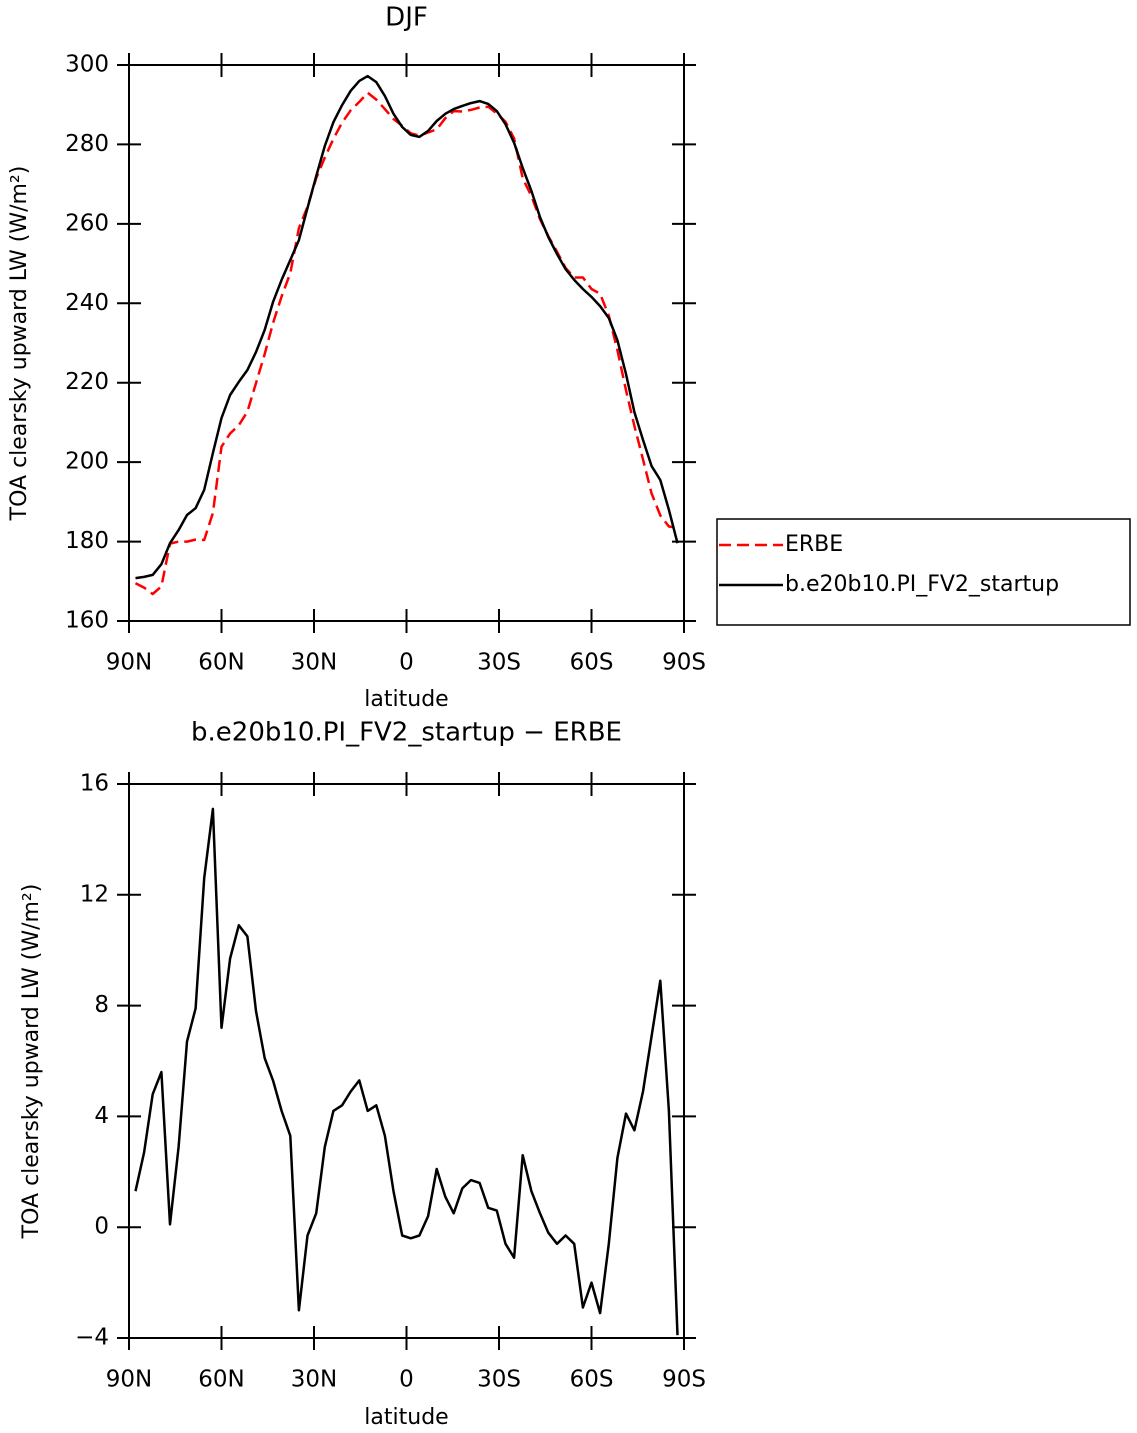  Describe the element at coordinates (406, 733) in the screenshot. I see `chart-title: b.e20b10.PI_FV2_startup − ERBE` at that location.